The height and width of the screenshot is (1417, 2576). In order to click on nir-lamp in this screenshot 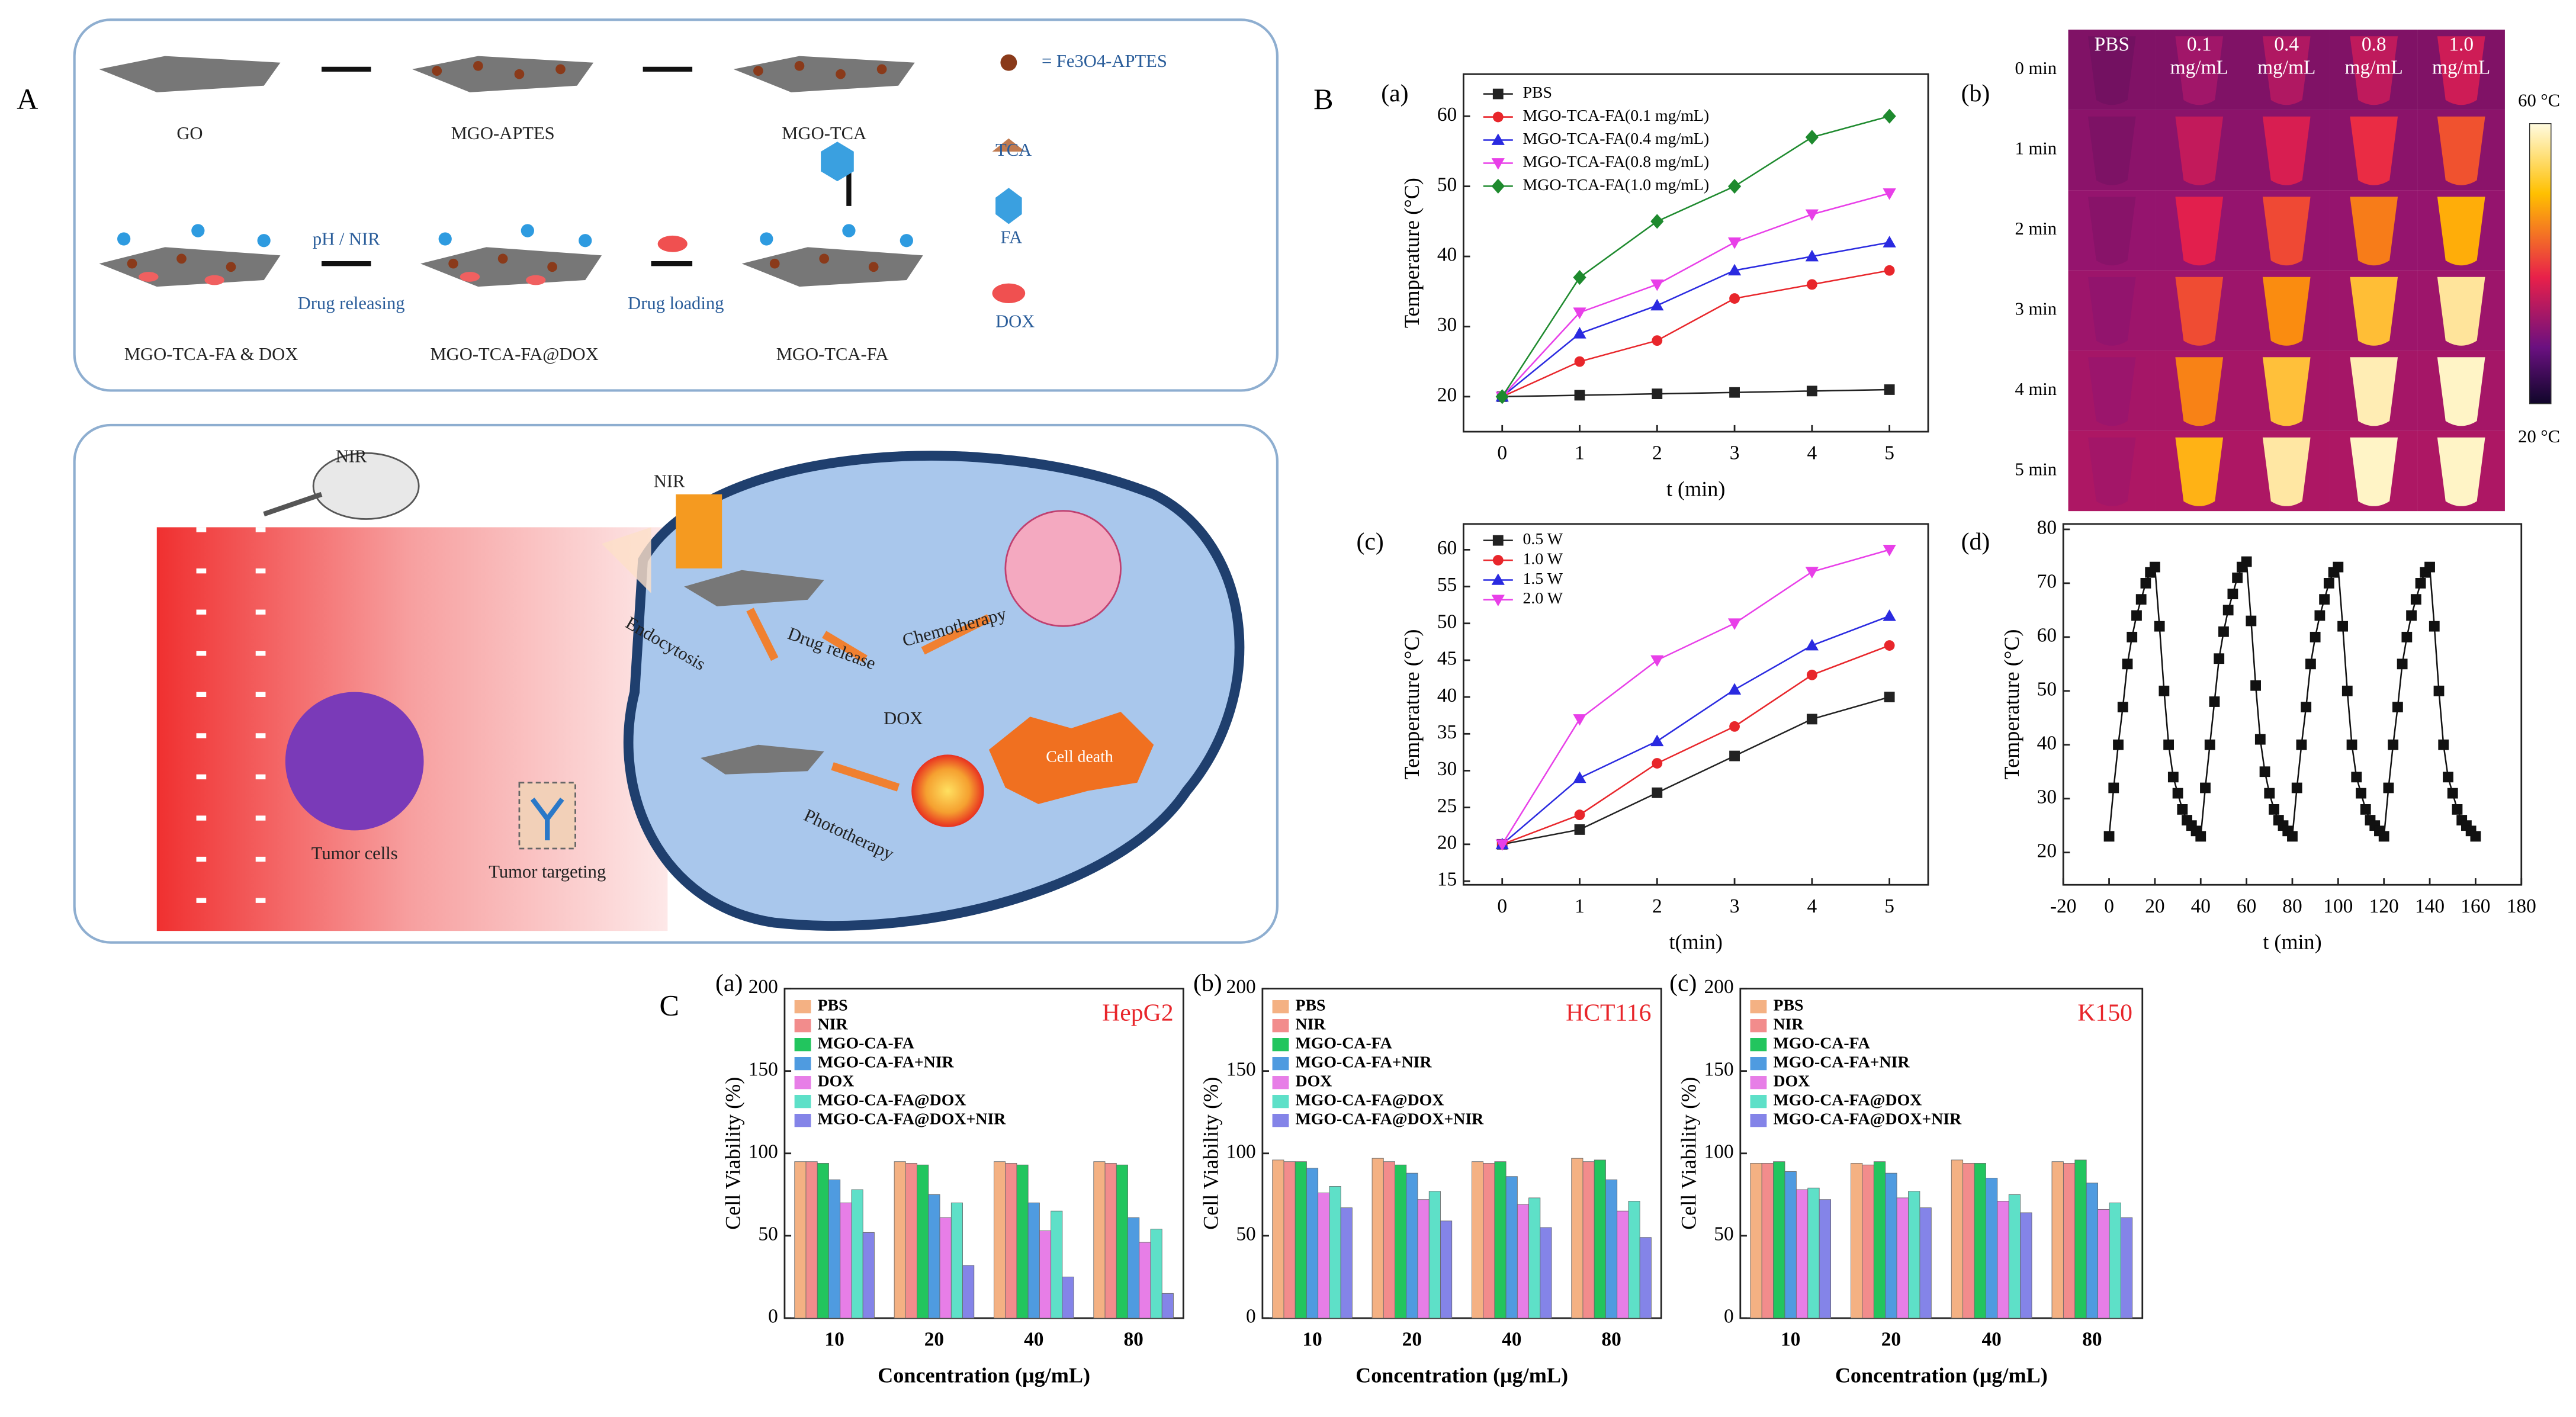, I will do `click(699, 531)`.